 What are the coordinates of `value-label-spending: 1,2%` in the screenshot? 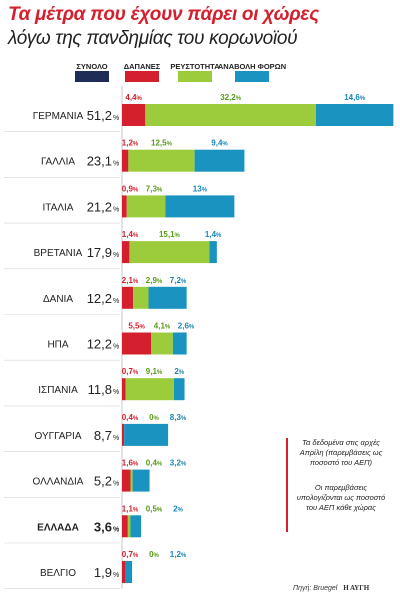 It's located at (130, 143).